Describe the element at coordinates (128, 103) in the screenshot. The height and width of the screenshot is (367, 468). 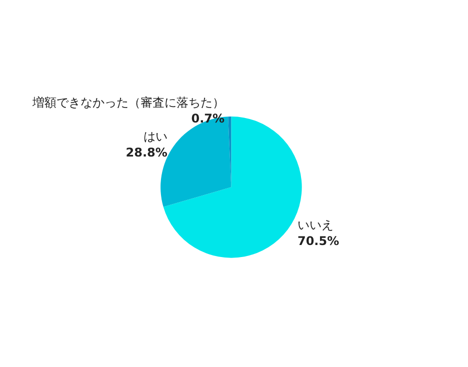
I see `slice-label: 増額できなかった（審査に落ちた）` at that location.